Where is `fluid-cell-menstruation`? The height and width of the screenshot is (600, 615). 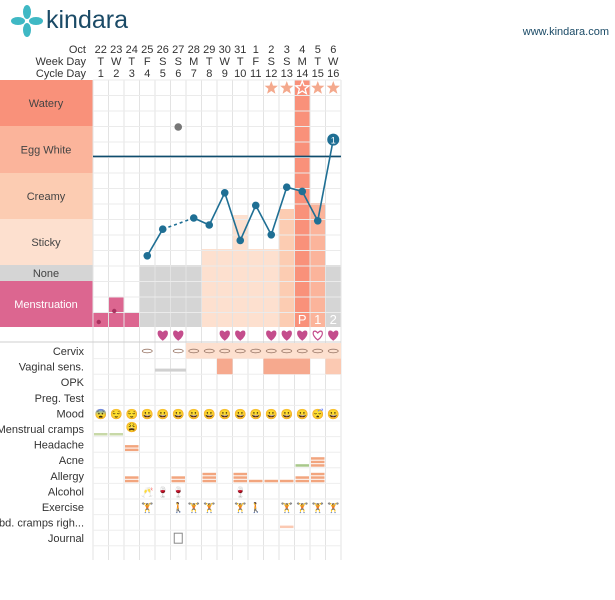 fluid-cell-menstruation is located at coordinates (101, 319).